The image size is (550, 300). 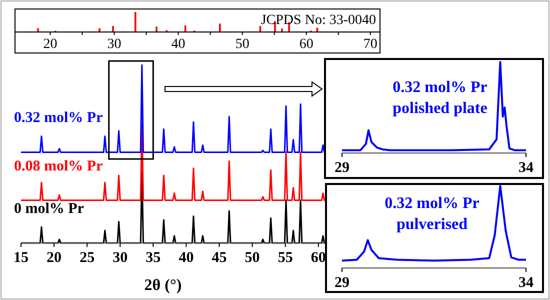 I want to click on x-tick-label: 45, so click(x=219, y=258).